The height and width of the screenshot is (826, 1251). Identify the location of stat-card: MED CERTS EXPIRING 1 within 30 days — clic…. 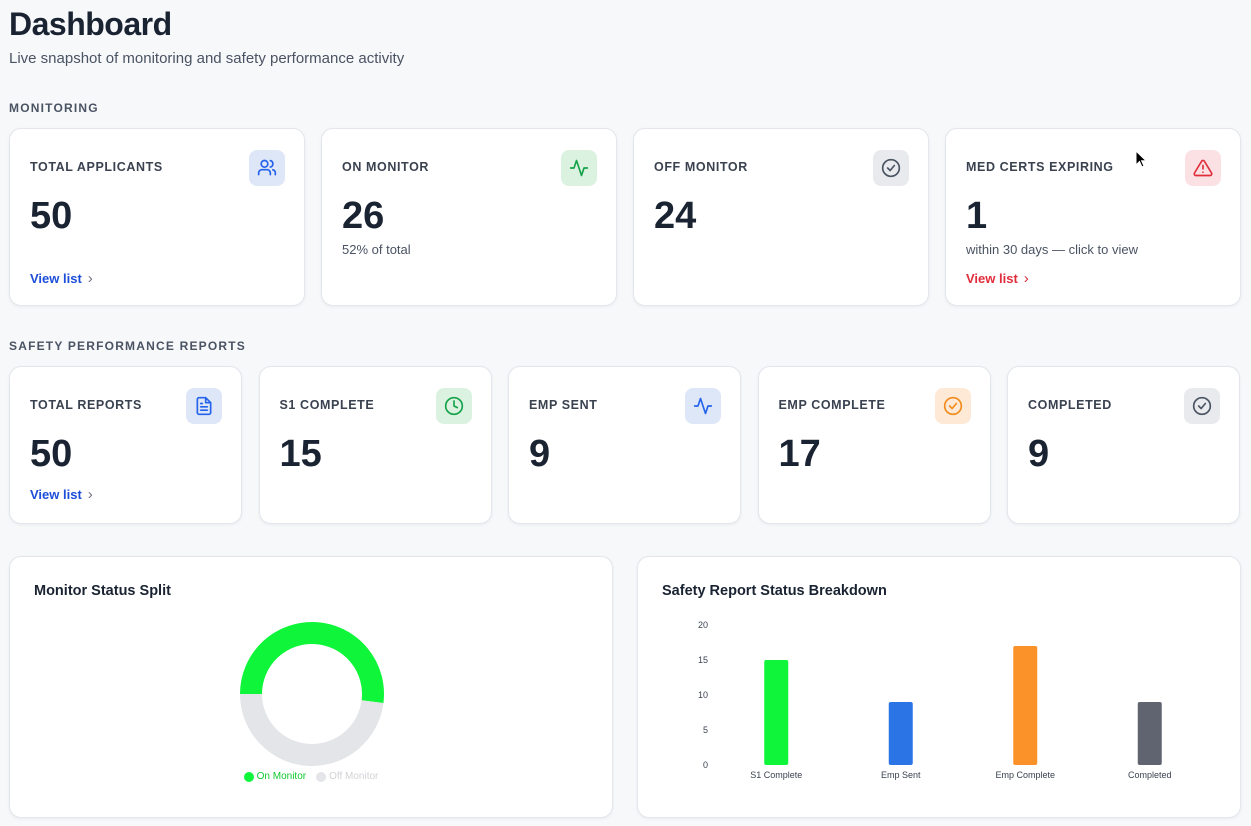
(1093, 217).